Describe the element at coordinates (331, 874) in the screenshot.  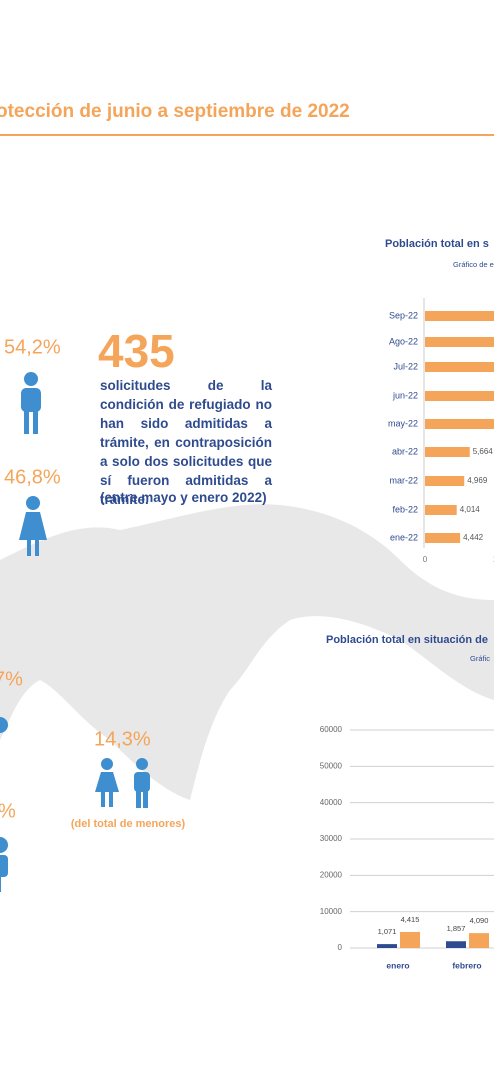
I see `y-tick-label: 20000` at that location.